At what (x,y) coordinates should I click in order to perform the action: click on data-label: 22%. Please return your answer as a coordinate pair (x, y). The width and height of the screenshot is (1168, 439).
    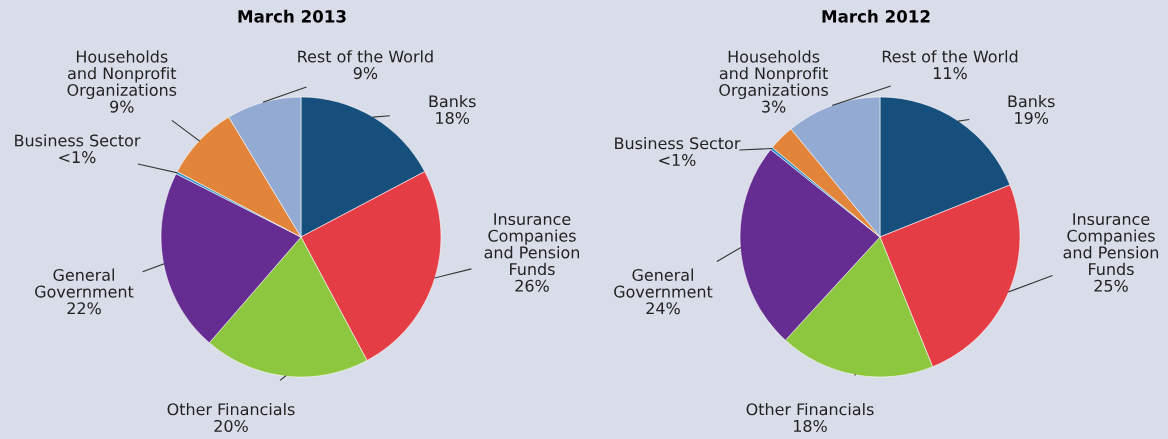
    Looking at the image, I should click on (84, 308).